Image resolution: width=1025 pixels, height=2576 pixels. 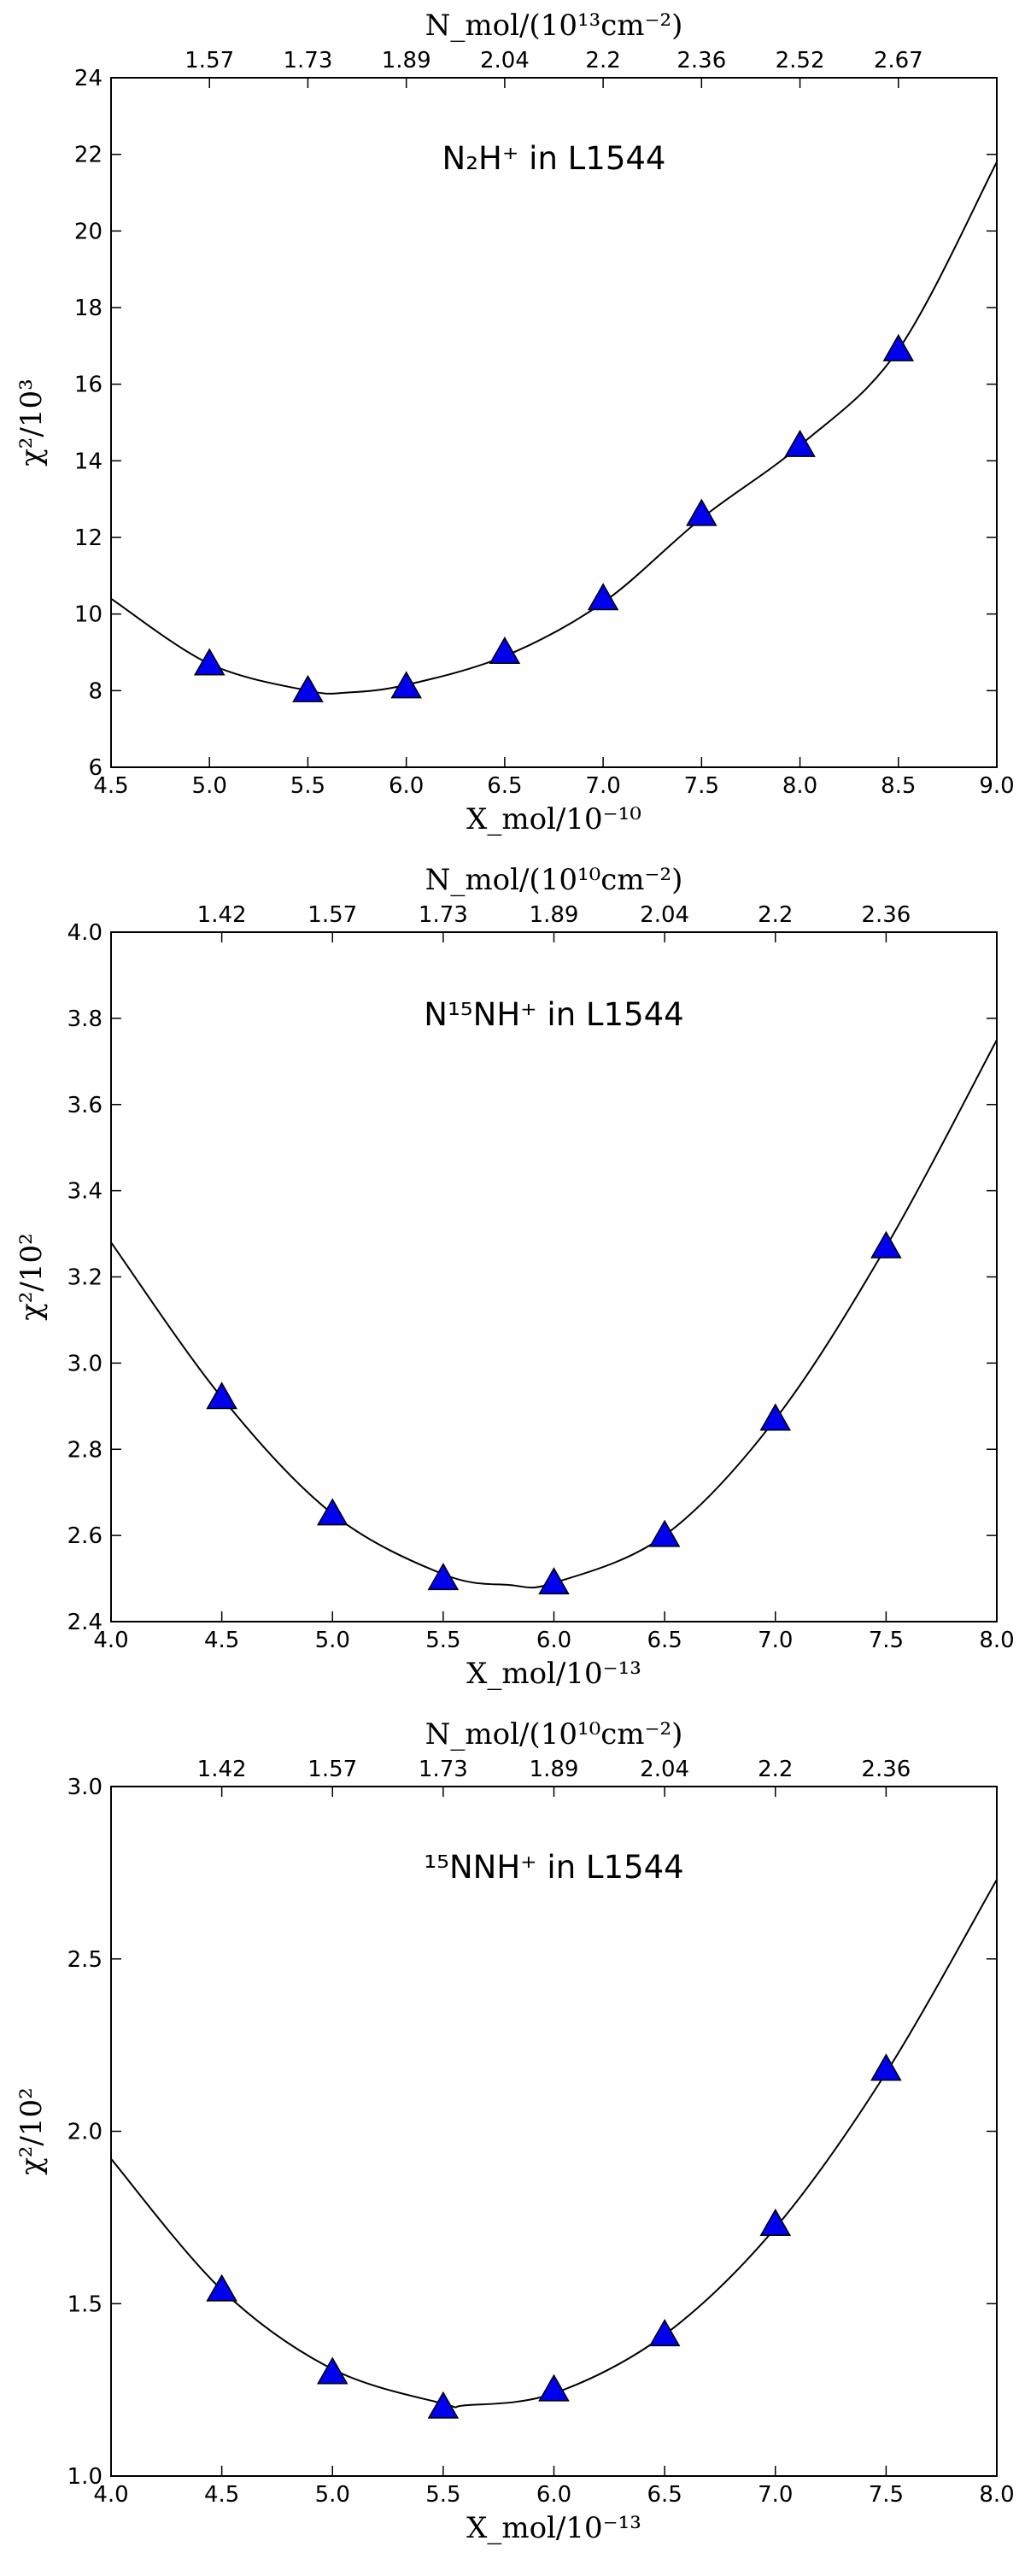 What do you see at coordinates (84, 1019) in the screenshot?
I see `y-tick-label: 3.8` at bounding box center [84, 1019].